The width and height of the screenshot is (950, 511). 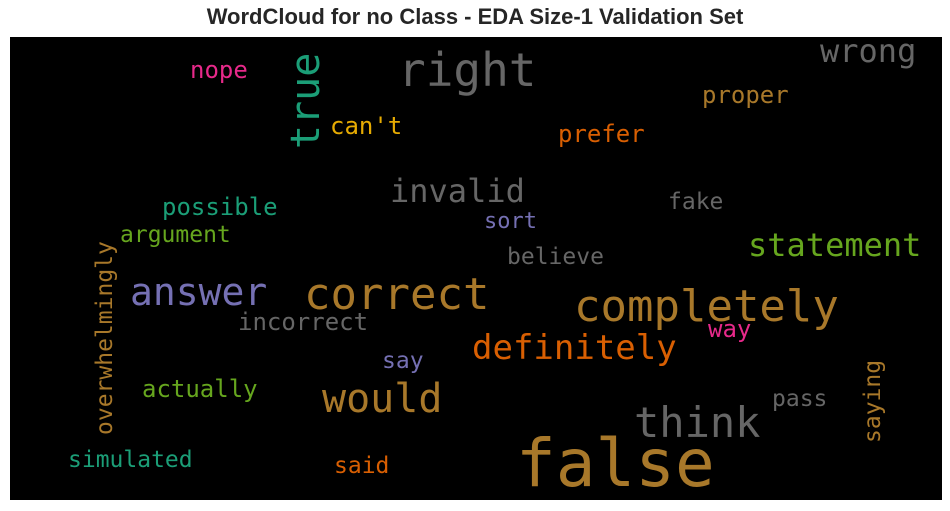 What do you see at coordinates (220, 207) in the screenshot?
I see `word-possible: possible` at bounding box center [220, 207].